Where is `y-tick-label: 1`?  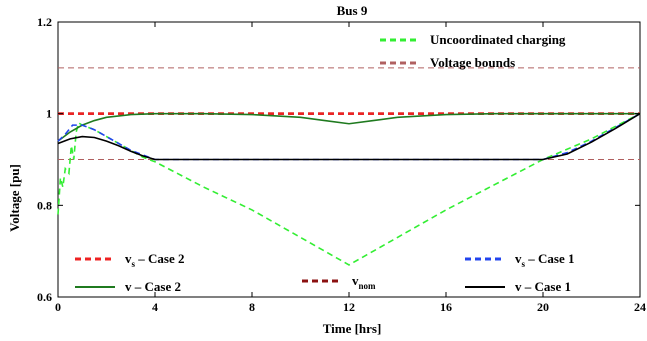
y-tick-label: 1 is located at coordinates (49, 114).